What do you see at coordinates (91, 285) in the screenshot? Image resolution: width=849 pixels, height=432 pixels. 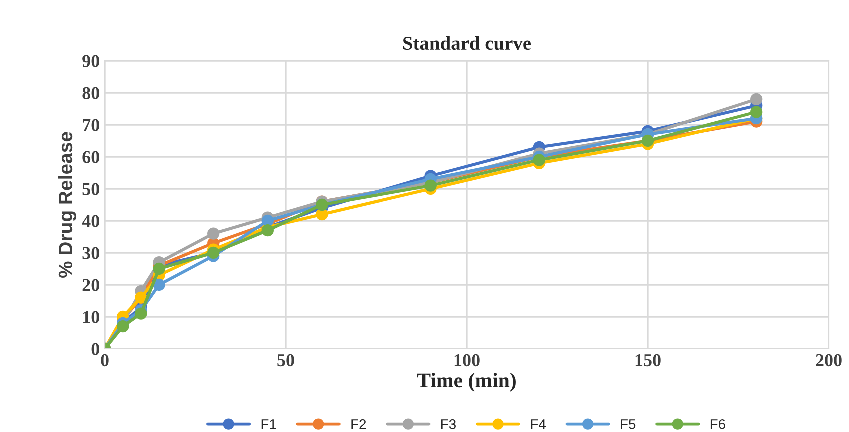 I see `y-tick-label: 20` at bounding box center [91, 285].